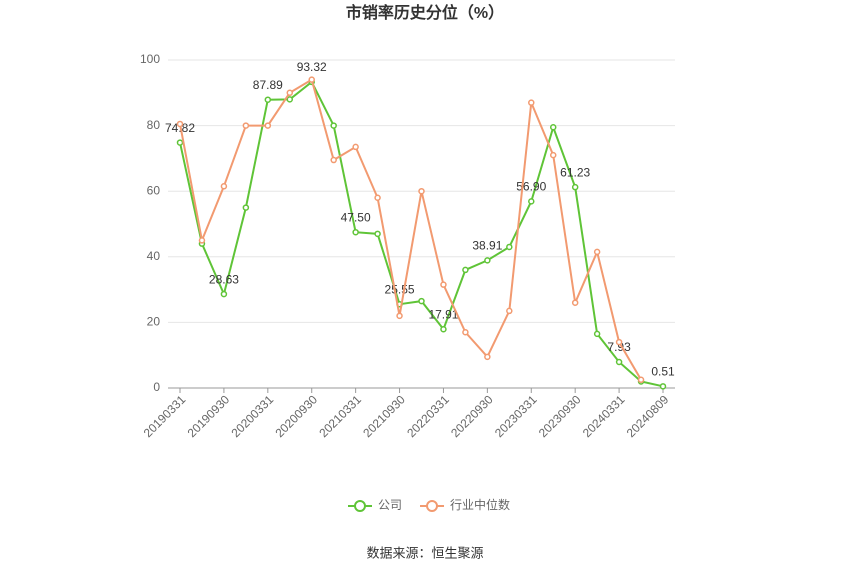 The width and height of the screenshot is (850, 575). Describe the element at coordinates (224, 279) in the screenshot. I see `value-label: 28.63` at that location.